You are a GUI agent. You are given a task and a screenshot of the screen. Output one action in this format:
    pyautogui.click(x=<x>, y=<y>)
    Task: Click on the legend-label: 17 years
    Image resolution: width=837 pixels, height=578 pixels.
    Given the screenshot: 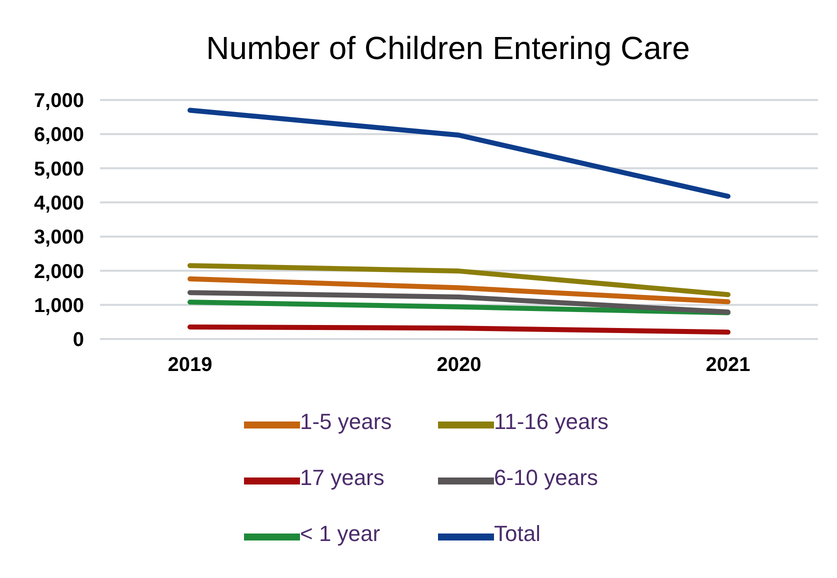 What is the action you would take?
    pyautogui.click(x=343, y=478)
    